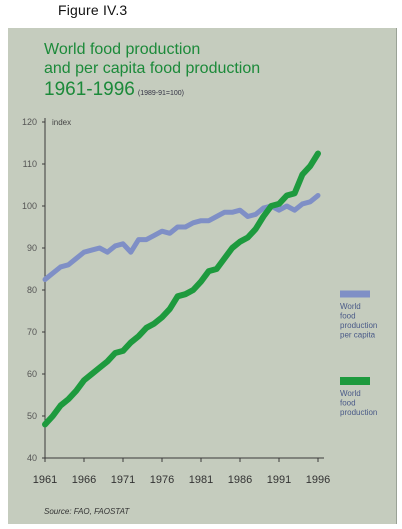  Describe the element at coordinates (279, 480) in the screenshot. I see `x-tick-label: 1991` at that location.